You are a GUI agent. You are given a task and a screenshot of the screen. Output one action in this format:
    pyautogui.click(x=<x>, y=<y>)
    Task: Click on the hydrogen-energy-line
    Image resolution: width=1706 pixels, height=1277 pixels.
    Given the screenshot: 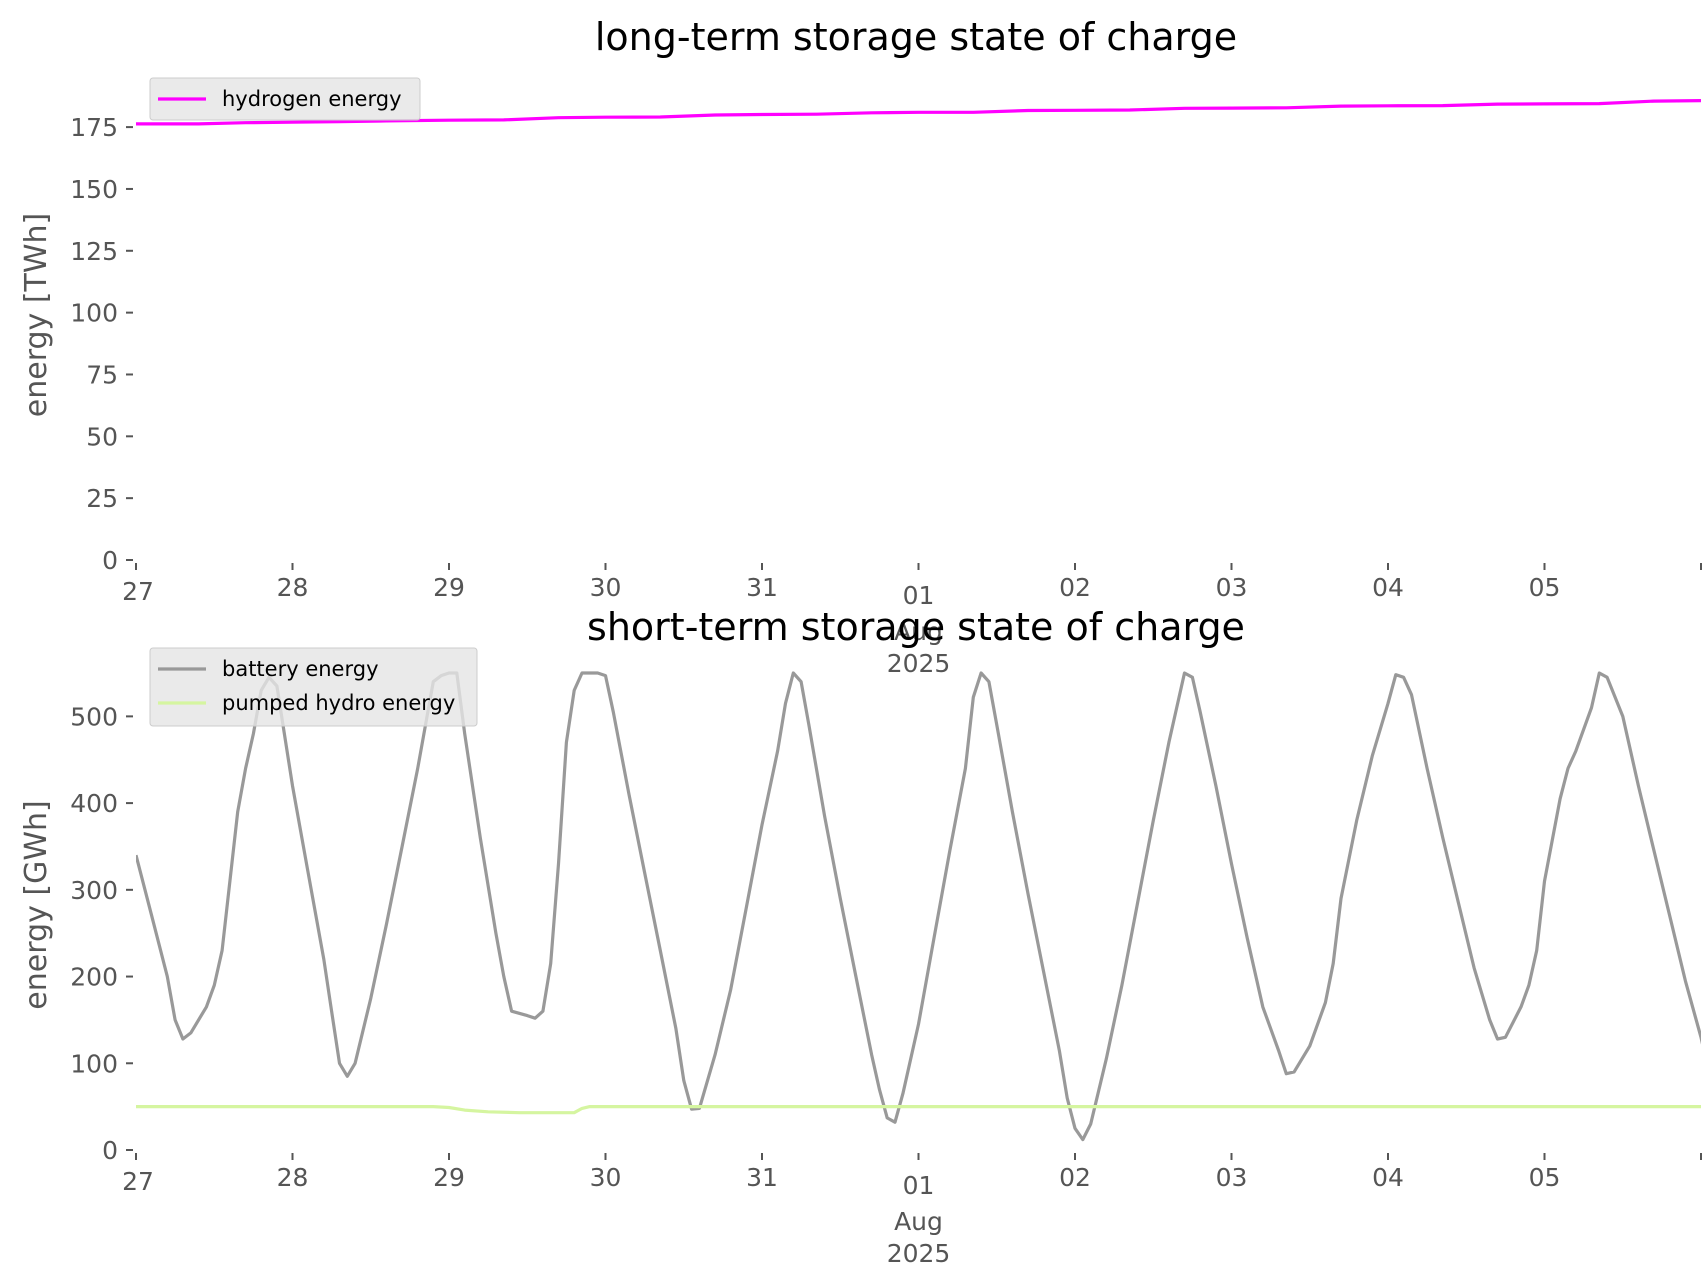 What is the action you would take?
    pyautogui.click(x=918, y=112)
    